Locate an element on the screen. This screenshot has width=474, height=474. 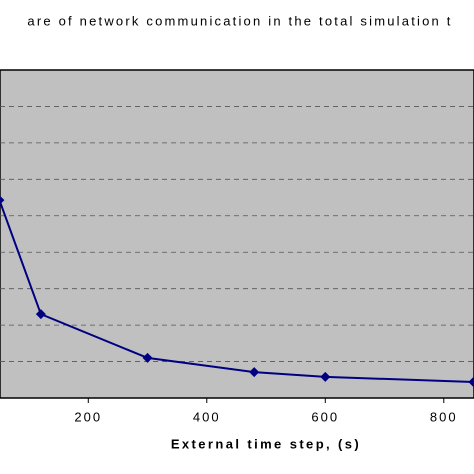
x-tick-label: 400 is located at coordinates (207, 416).